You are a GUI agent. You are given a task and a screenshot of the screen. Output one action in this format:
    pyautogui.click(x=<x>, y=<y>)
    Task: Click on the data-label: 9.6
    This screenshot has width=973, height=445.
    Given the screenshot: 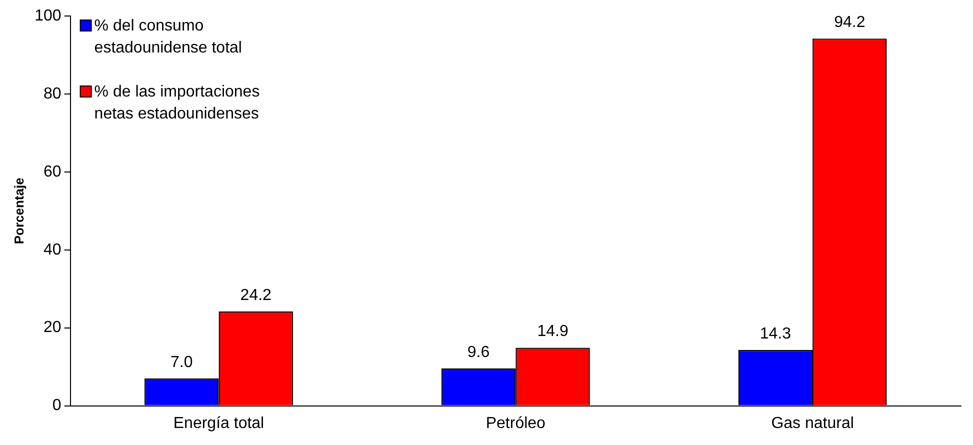 What is the action you would take?
    pyautogui.click(x=478, y=352)
    